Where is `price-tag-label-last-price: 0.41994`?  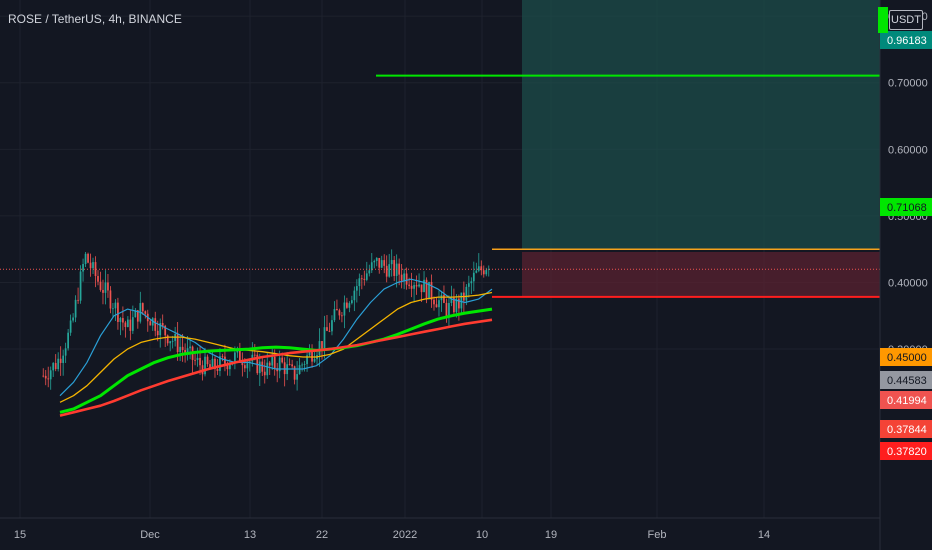 price-tag-label-last-price: 0.41994 is located at coordinates (907, 401).